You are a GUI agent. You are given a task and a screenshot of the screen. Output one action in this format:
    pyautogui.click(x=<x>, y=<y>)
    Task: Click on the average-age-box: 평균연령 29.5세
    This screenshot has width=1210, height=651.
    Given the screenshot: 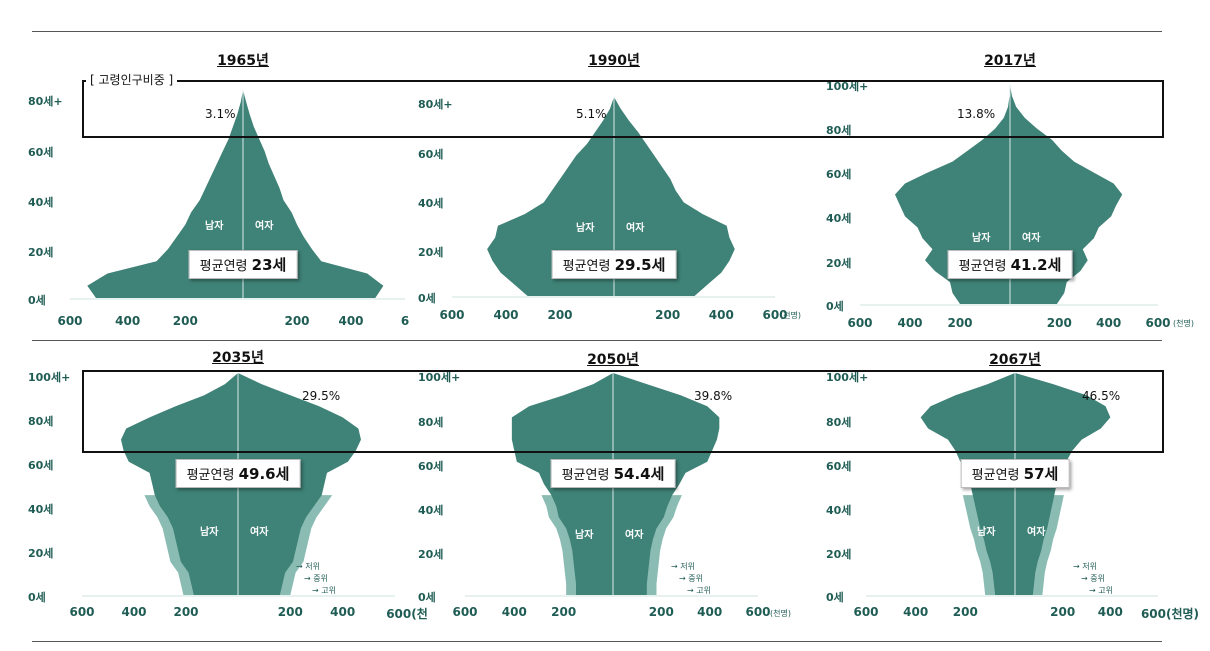 What is the action you would take?
    pyautogui.click(x=614, y=264)
    